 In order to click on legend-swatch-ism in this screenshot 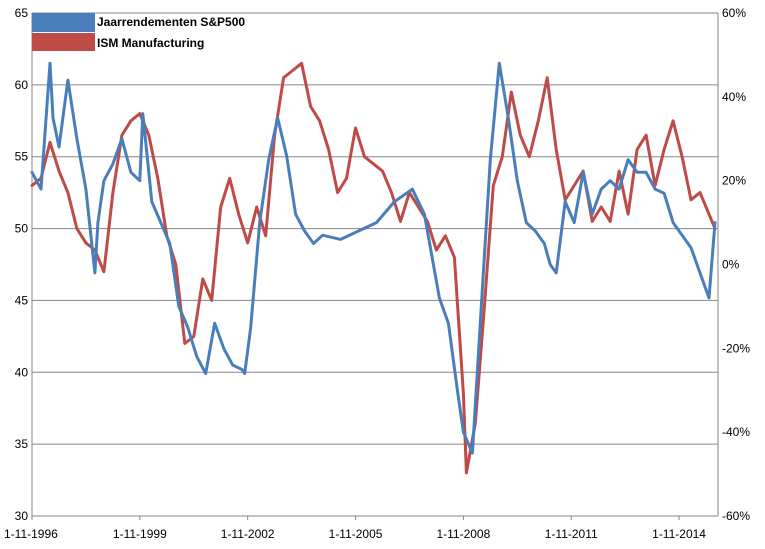, I will do `click(63, 42)`.